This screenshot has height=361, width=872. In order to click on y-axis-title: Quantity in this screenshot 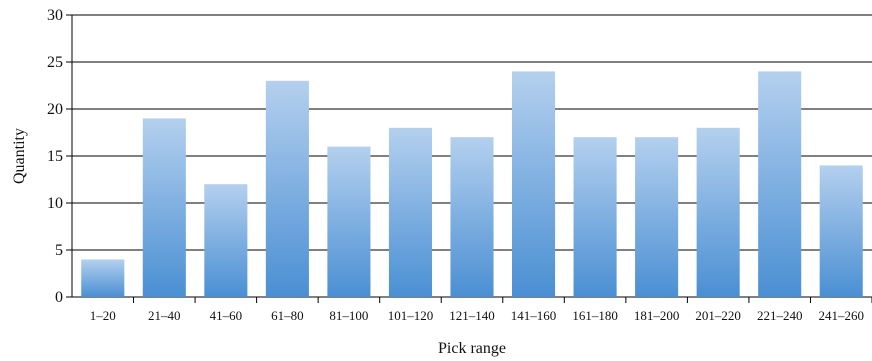, I will do `click(19, 156)`.